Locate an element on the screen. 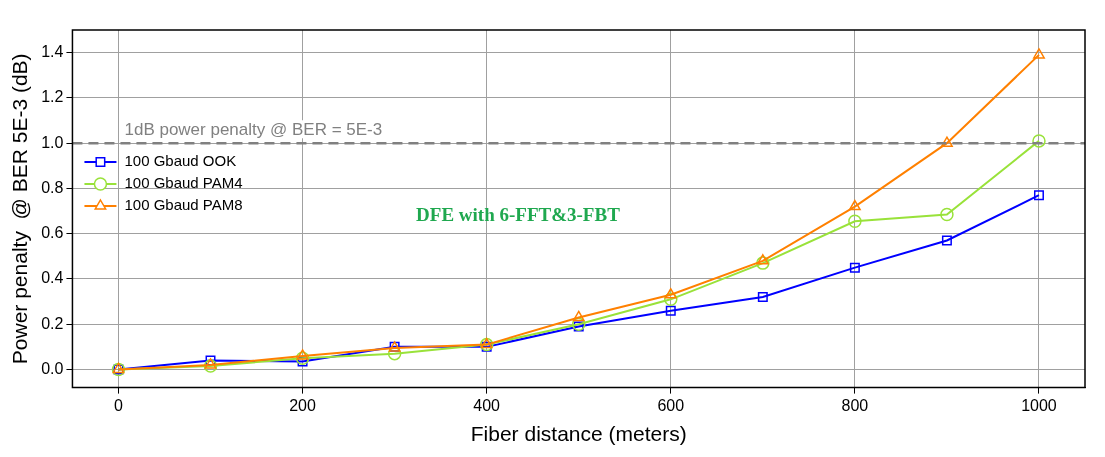 Image resolution: width=1105 pixels, height=457 pixels. y-tick-label: 1.4 is located at coordinates (52, 52).